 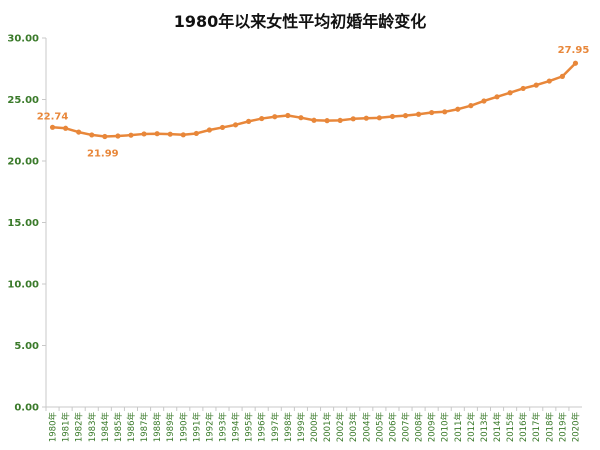 What do you see at coordinates (79, 427) in the screenshot?
I see `x-tick-label: 1982年` at bounding box center [79, 427].